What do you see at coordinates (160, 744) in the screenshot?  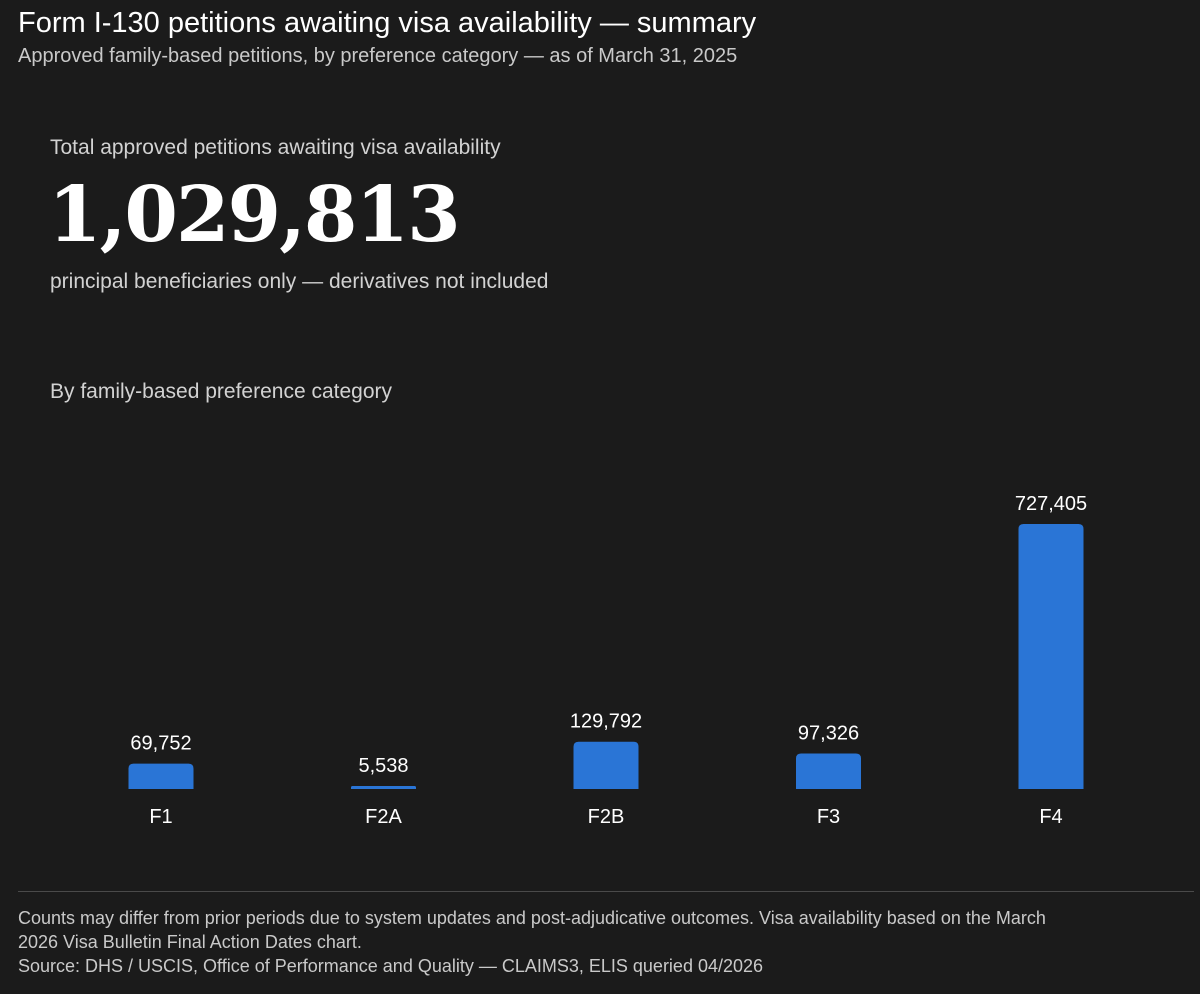 I see `value-label-f1: 69,752` at bounding box center [160, 744].